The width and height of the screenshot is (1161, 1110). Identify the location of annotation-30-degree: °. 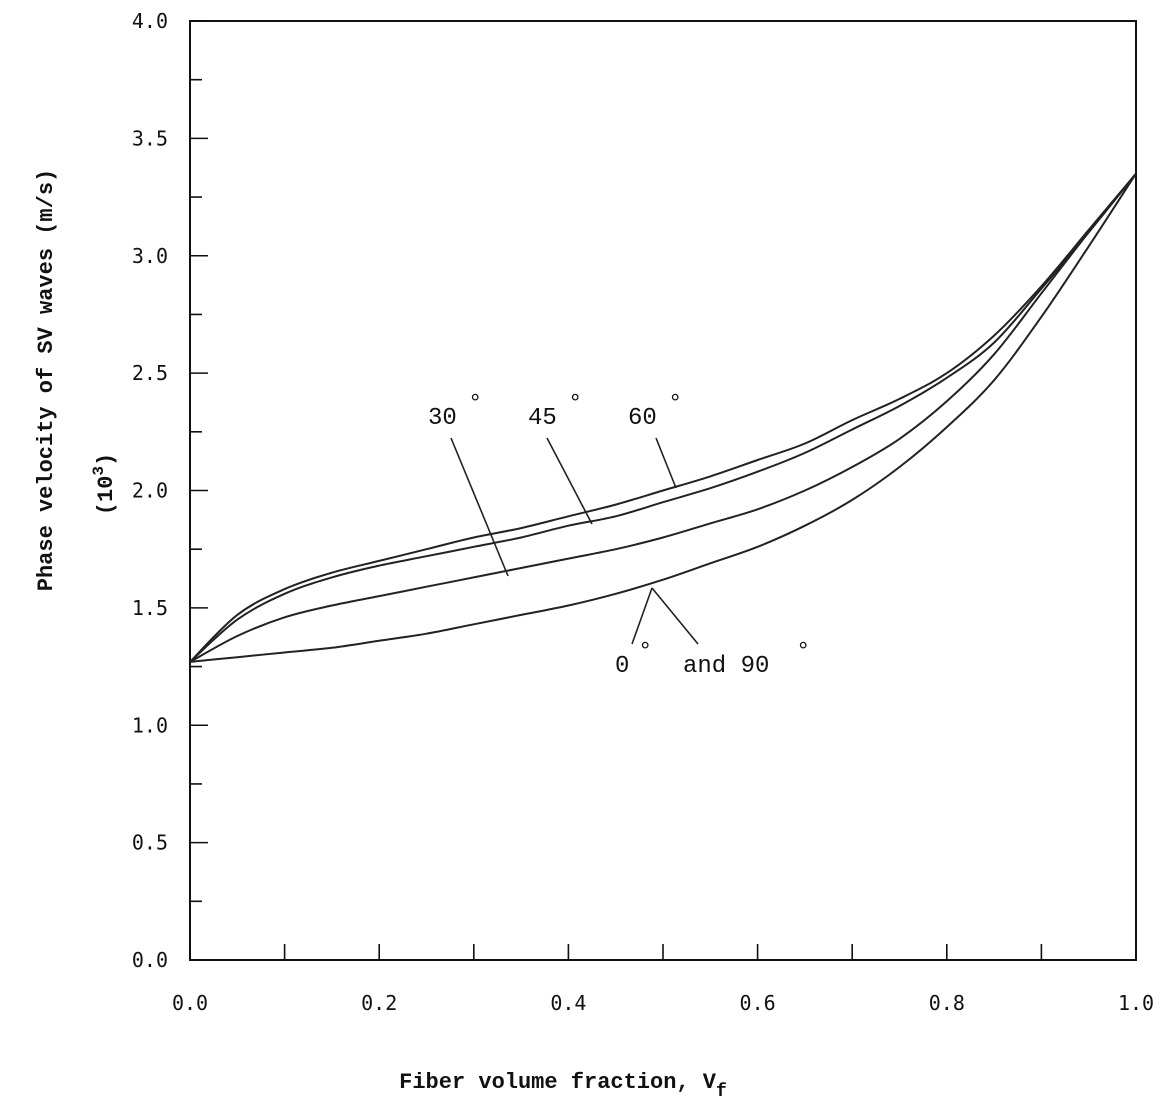
(475, 404).